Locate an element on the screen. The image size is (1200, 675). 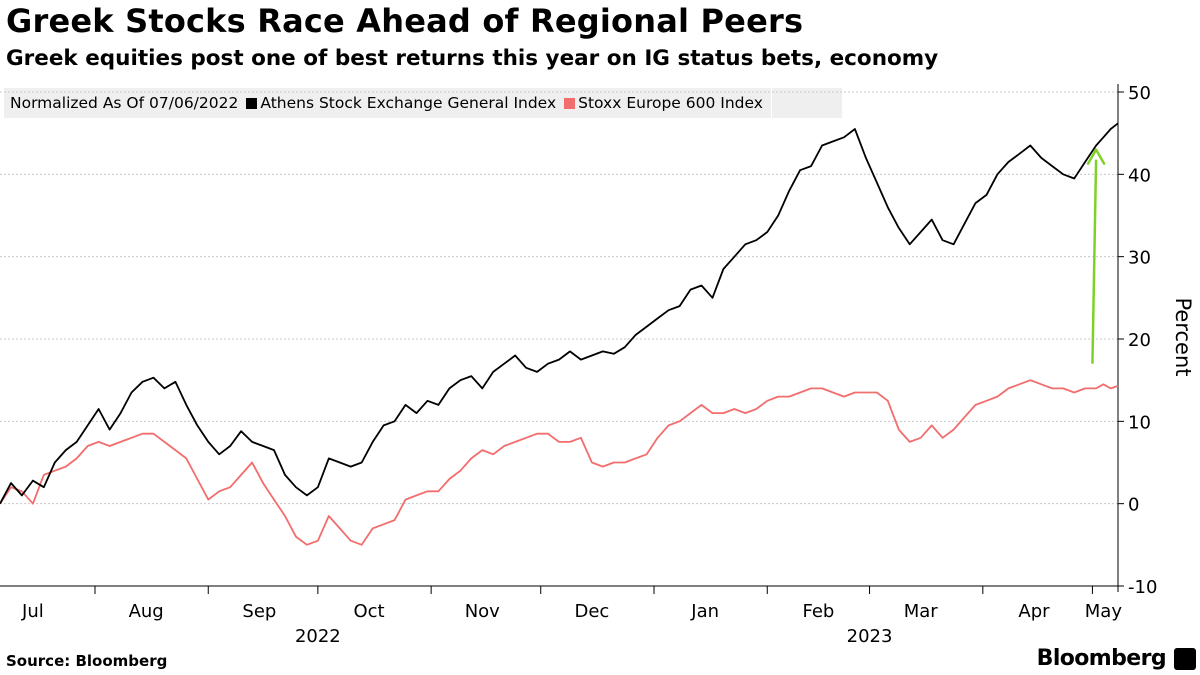
x-tick-label: Aug is located at coordinates (146, 611).